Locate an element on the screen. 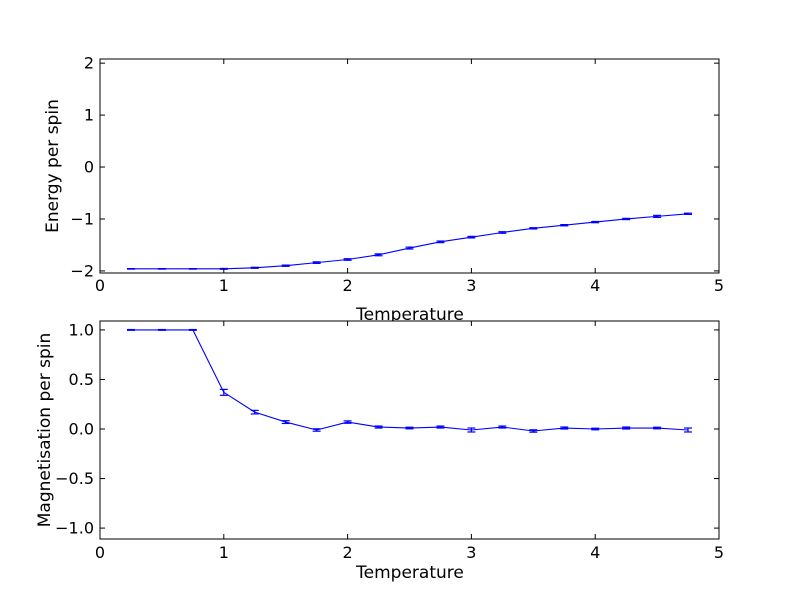 This screenshot has width=800, height=597. y-tick-label: −2 is located at coordinates (82, 270).